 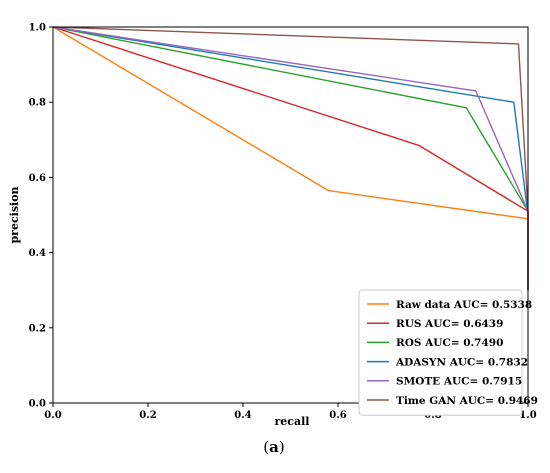 I want to click on y-axis-label: precision, so click(x=14, y=214).